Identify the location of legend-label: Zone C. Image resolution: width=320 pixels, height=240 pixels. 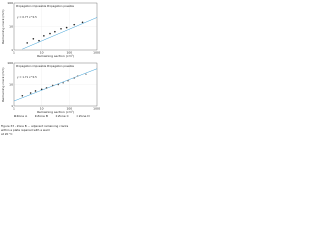
(63, 116).